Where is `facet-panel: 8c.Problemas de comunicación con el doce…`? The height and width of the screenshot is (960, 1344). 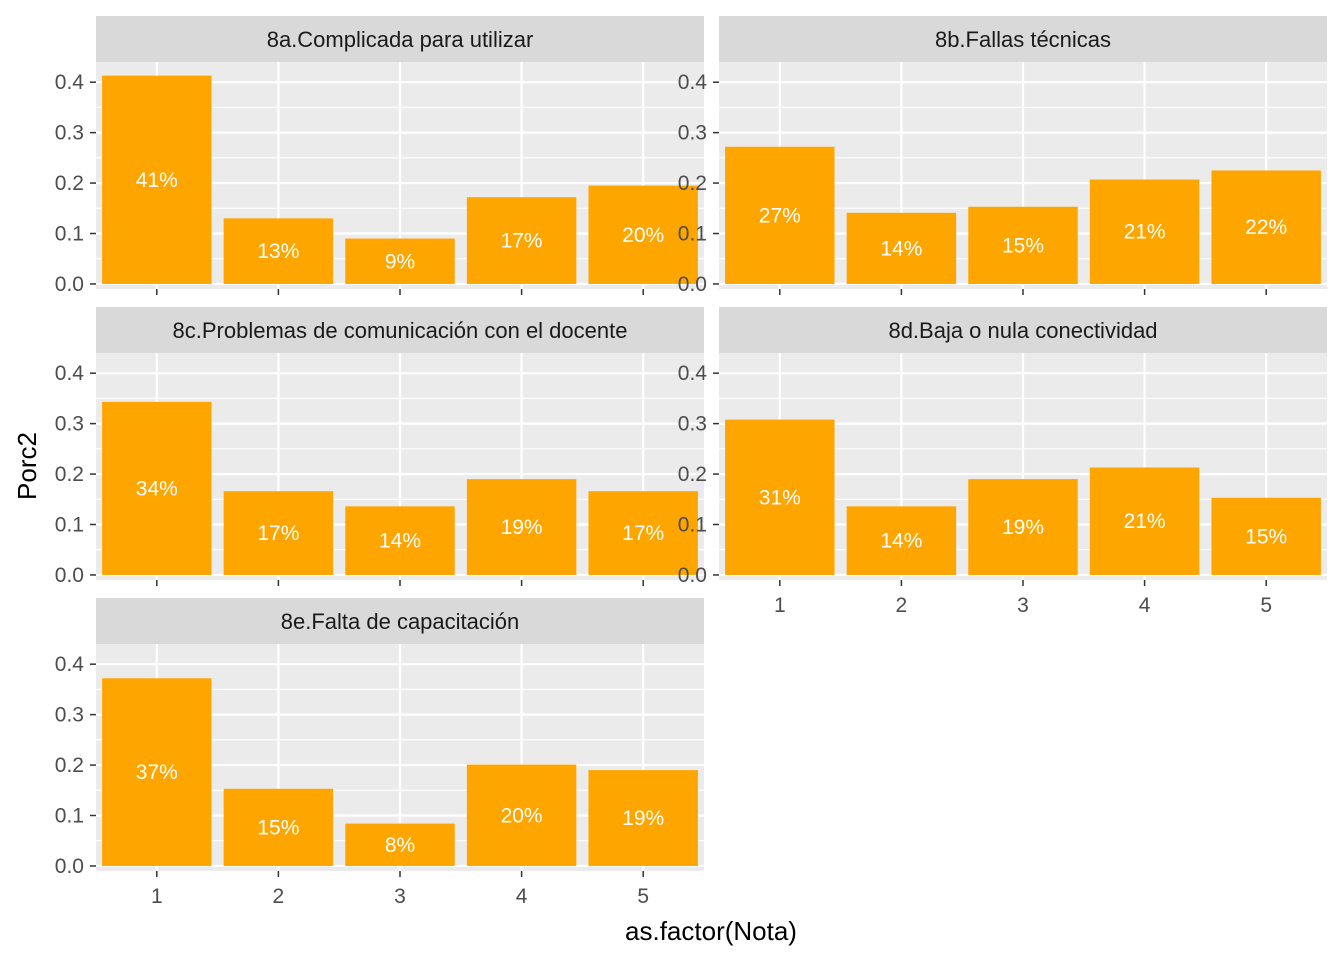 facet-panel: 8c.Problemas de comunicación con el doce… is located at coordinates (379, 447).